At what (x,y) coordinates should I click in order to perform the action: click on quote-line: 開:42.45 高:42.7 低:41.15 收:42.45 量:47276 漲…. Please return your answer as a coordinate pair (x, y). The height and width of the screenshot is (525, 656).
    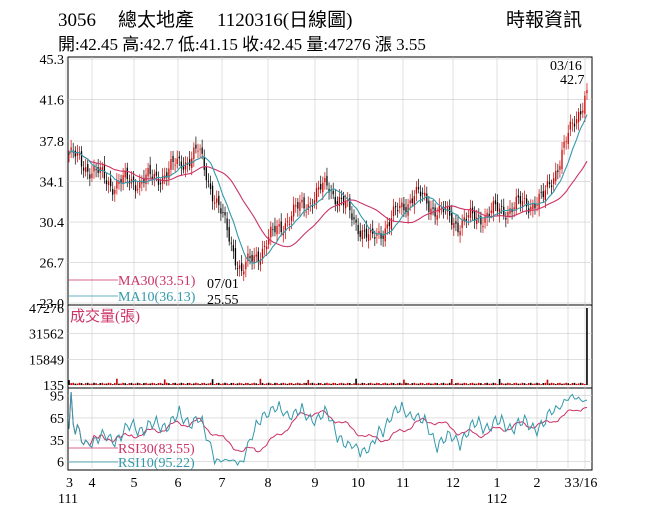
    Looking at the image, I should click on (242, 44).